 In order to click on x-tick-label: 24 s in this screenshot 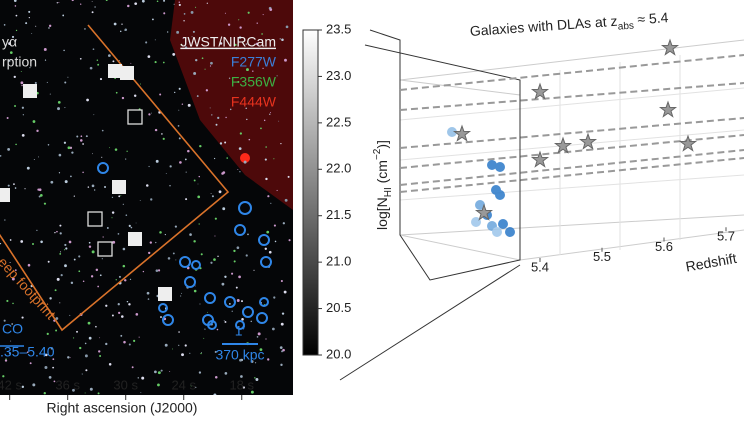, I will do `click(183, 384)`.